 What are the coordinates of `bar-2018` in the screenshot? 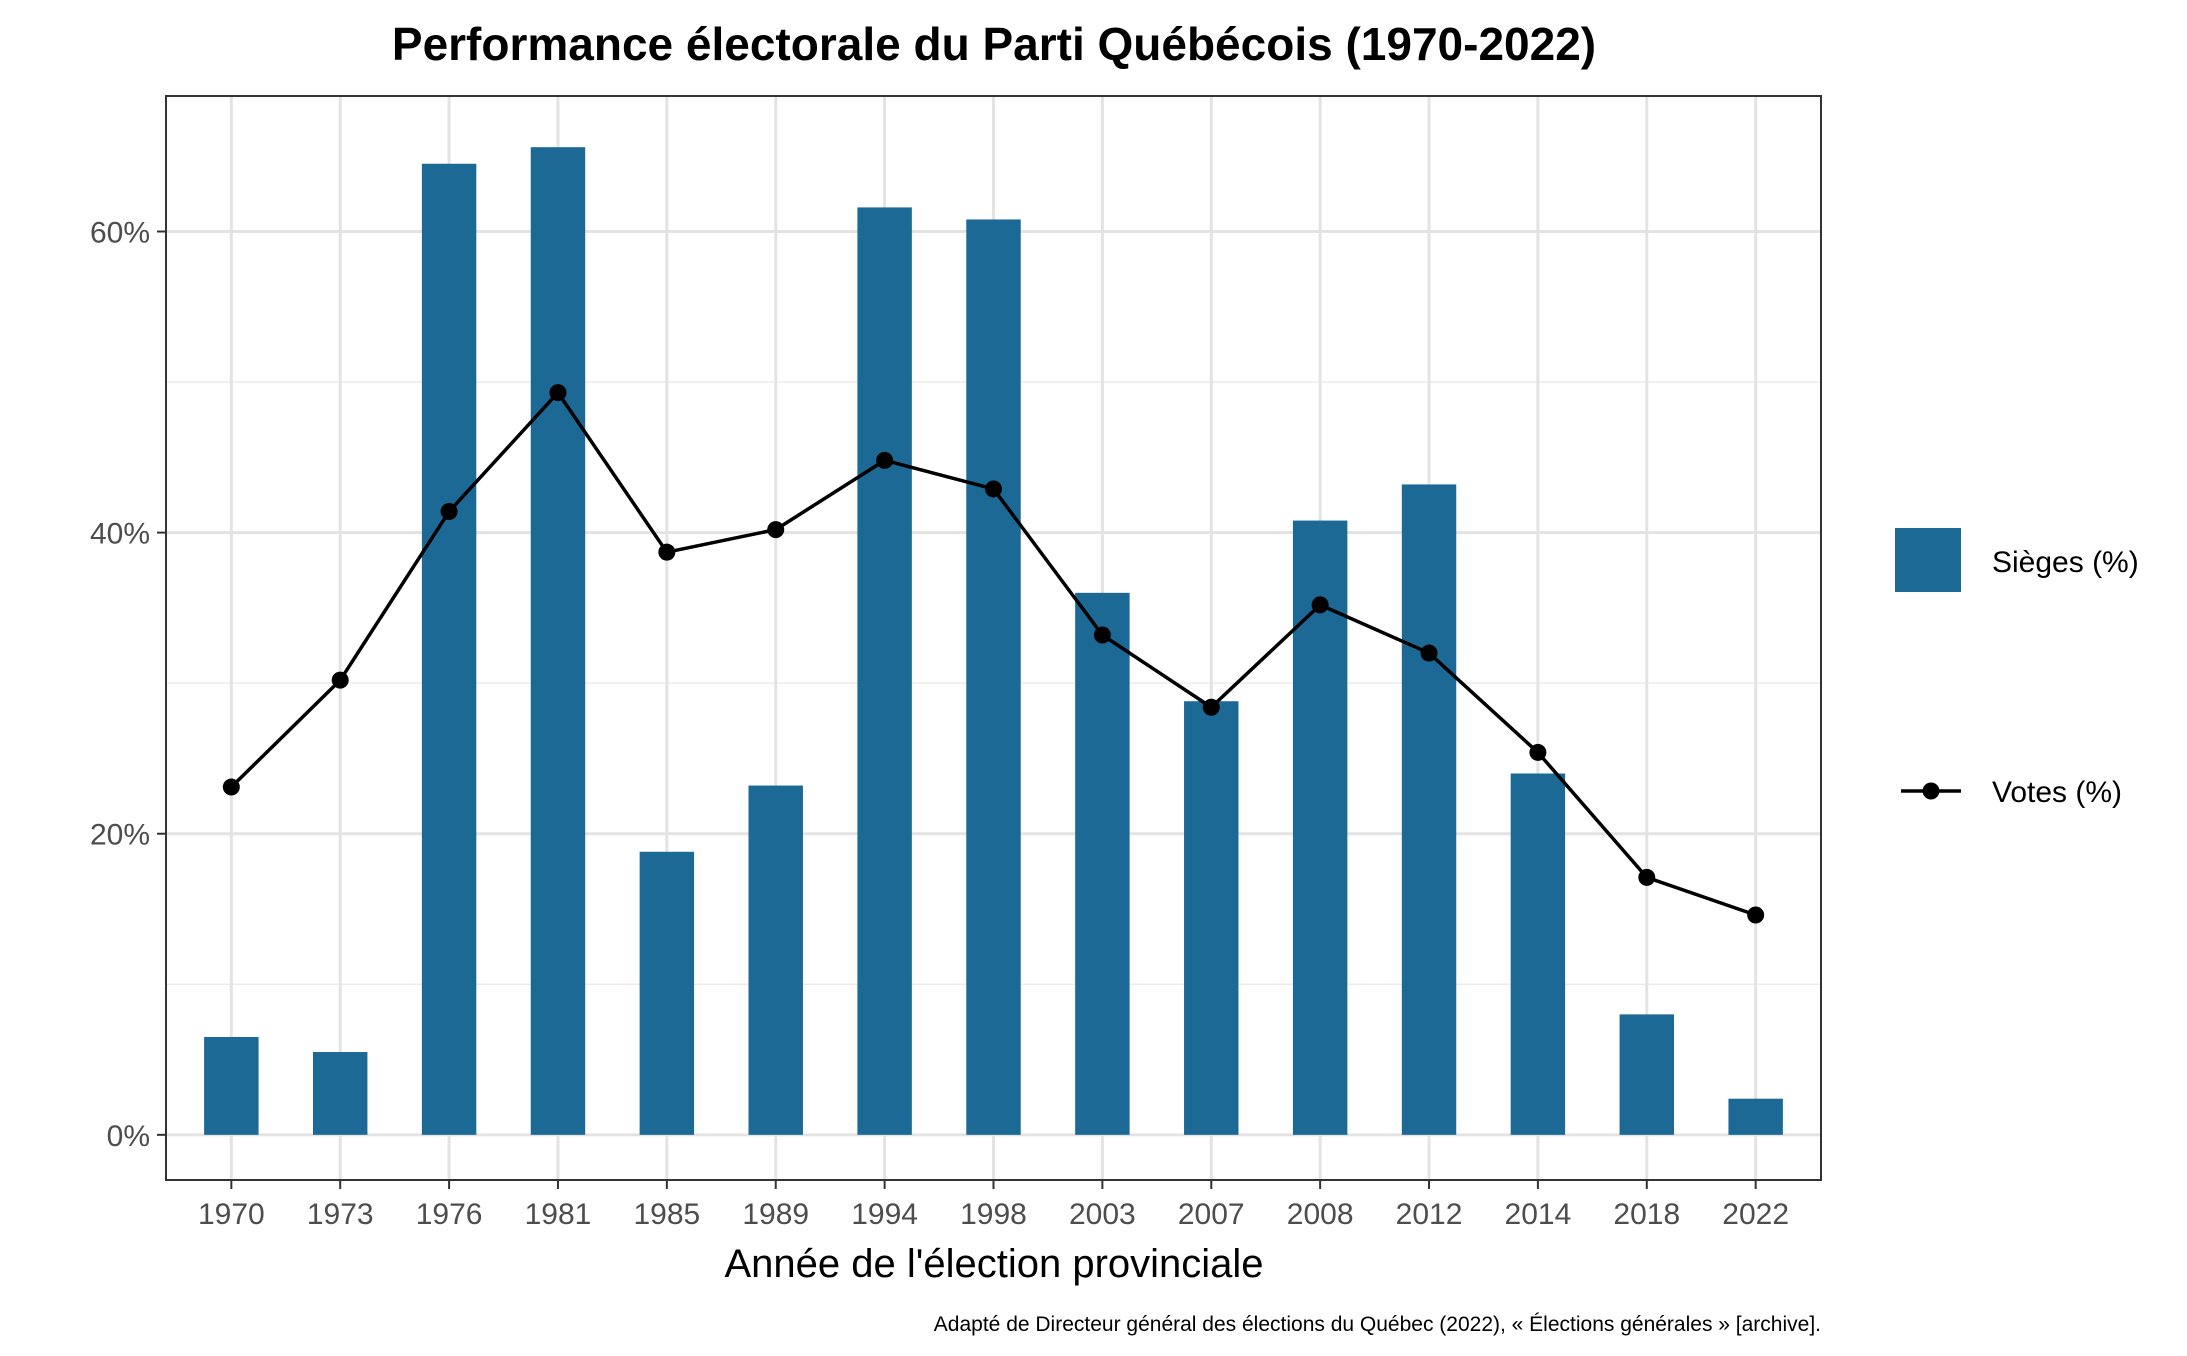 It's located at (1647, 1074).